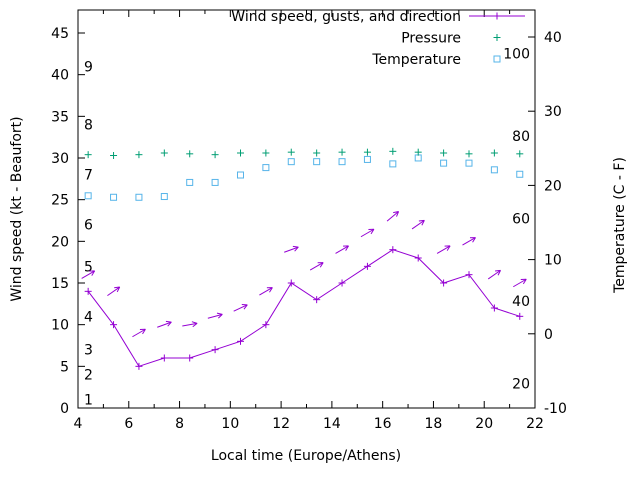  Describe the element at coordinates (60, 284) in the screenshot. I see `svg-text: 15` at that location.